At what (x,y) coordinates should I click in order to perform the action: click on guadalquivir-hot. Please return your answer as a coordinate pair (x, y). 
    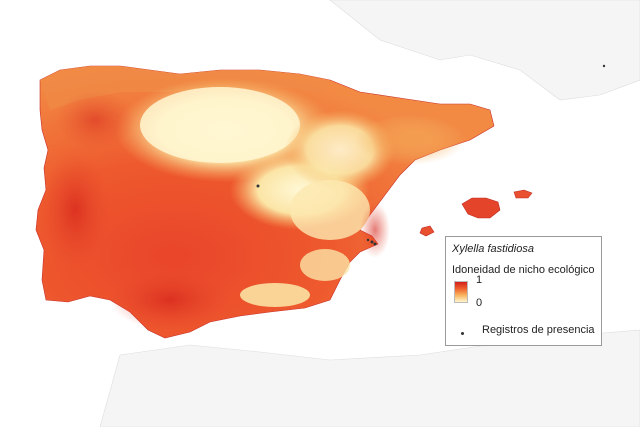
    Looking at the image, I should click on (170, 300).